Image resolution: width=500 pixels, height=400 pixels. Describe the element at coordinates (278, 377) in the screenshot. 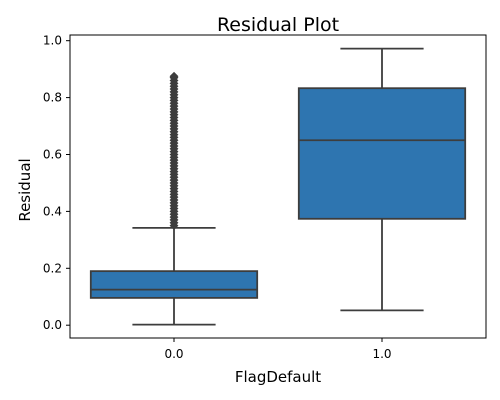

I see `x-axis-label: FlagDefault` at that location.